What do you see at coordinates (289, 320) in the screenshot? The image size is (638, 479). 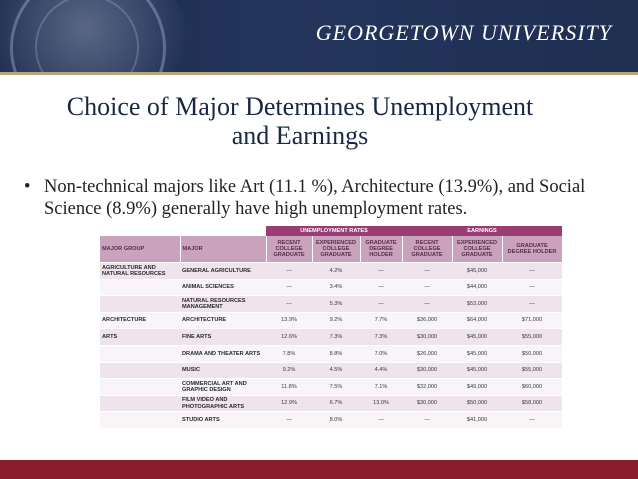 I see `value-cell: 13.9%` at bounding box center [289, 320].